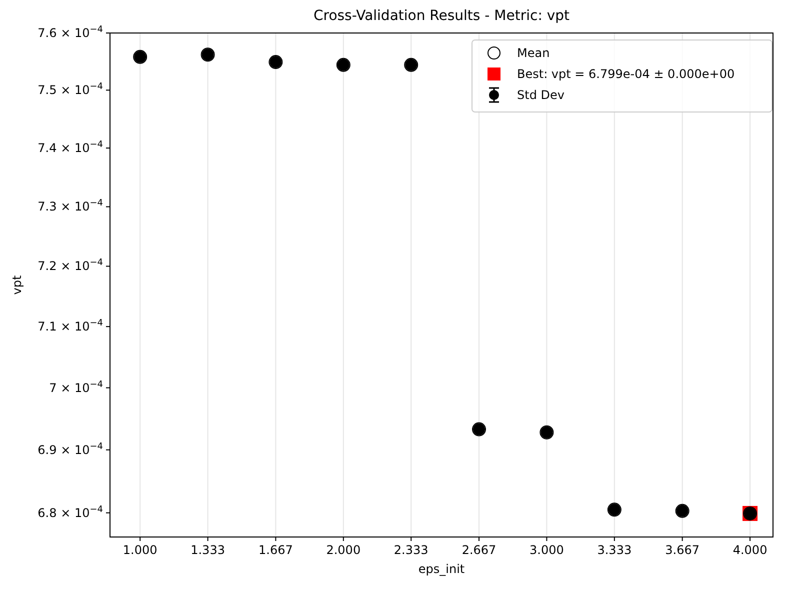 The image size is (790, 590). I want to click on y-axis-title: vpt, so click(17, 285).